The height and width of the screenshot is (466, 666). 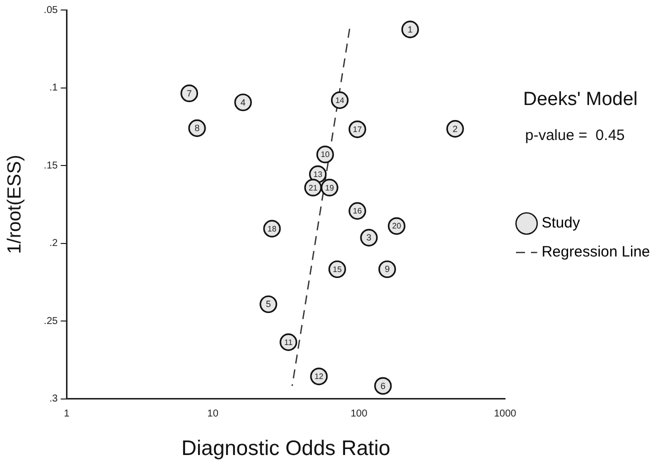 I want to click on annotation: 9, so click(x=387, y=269).